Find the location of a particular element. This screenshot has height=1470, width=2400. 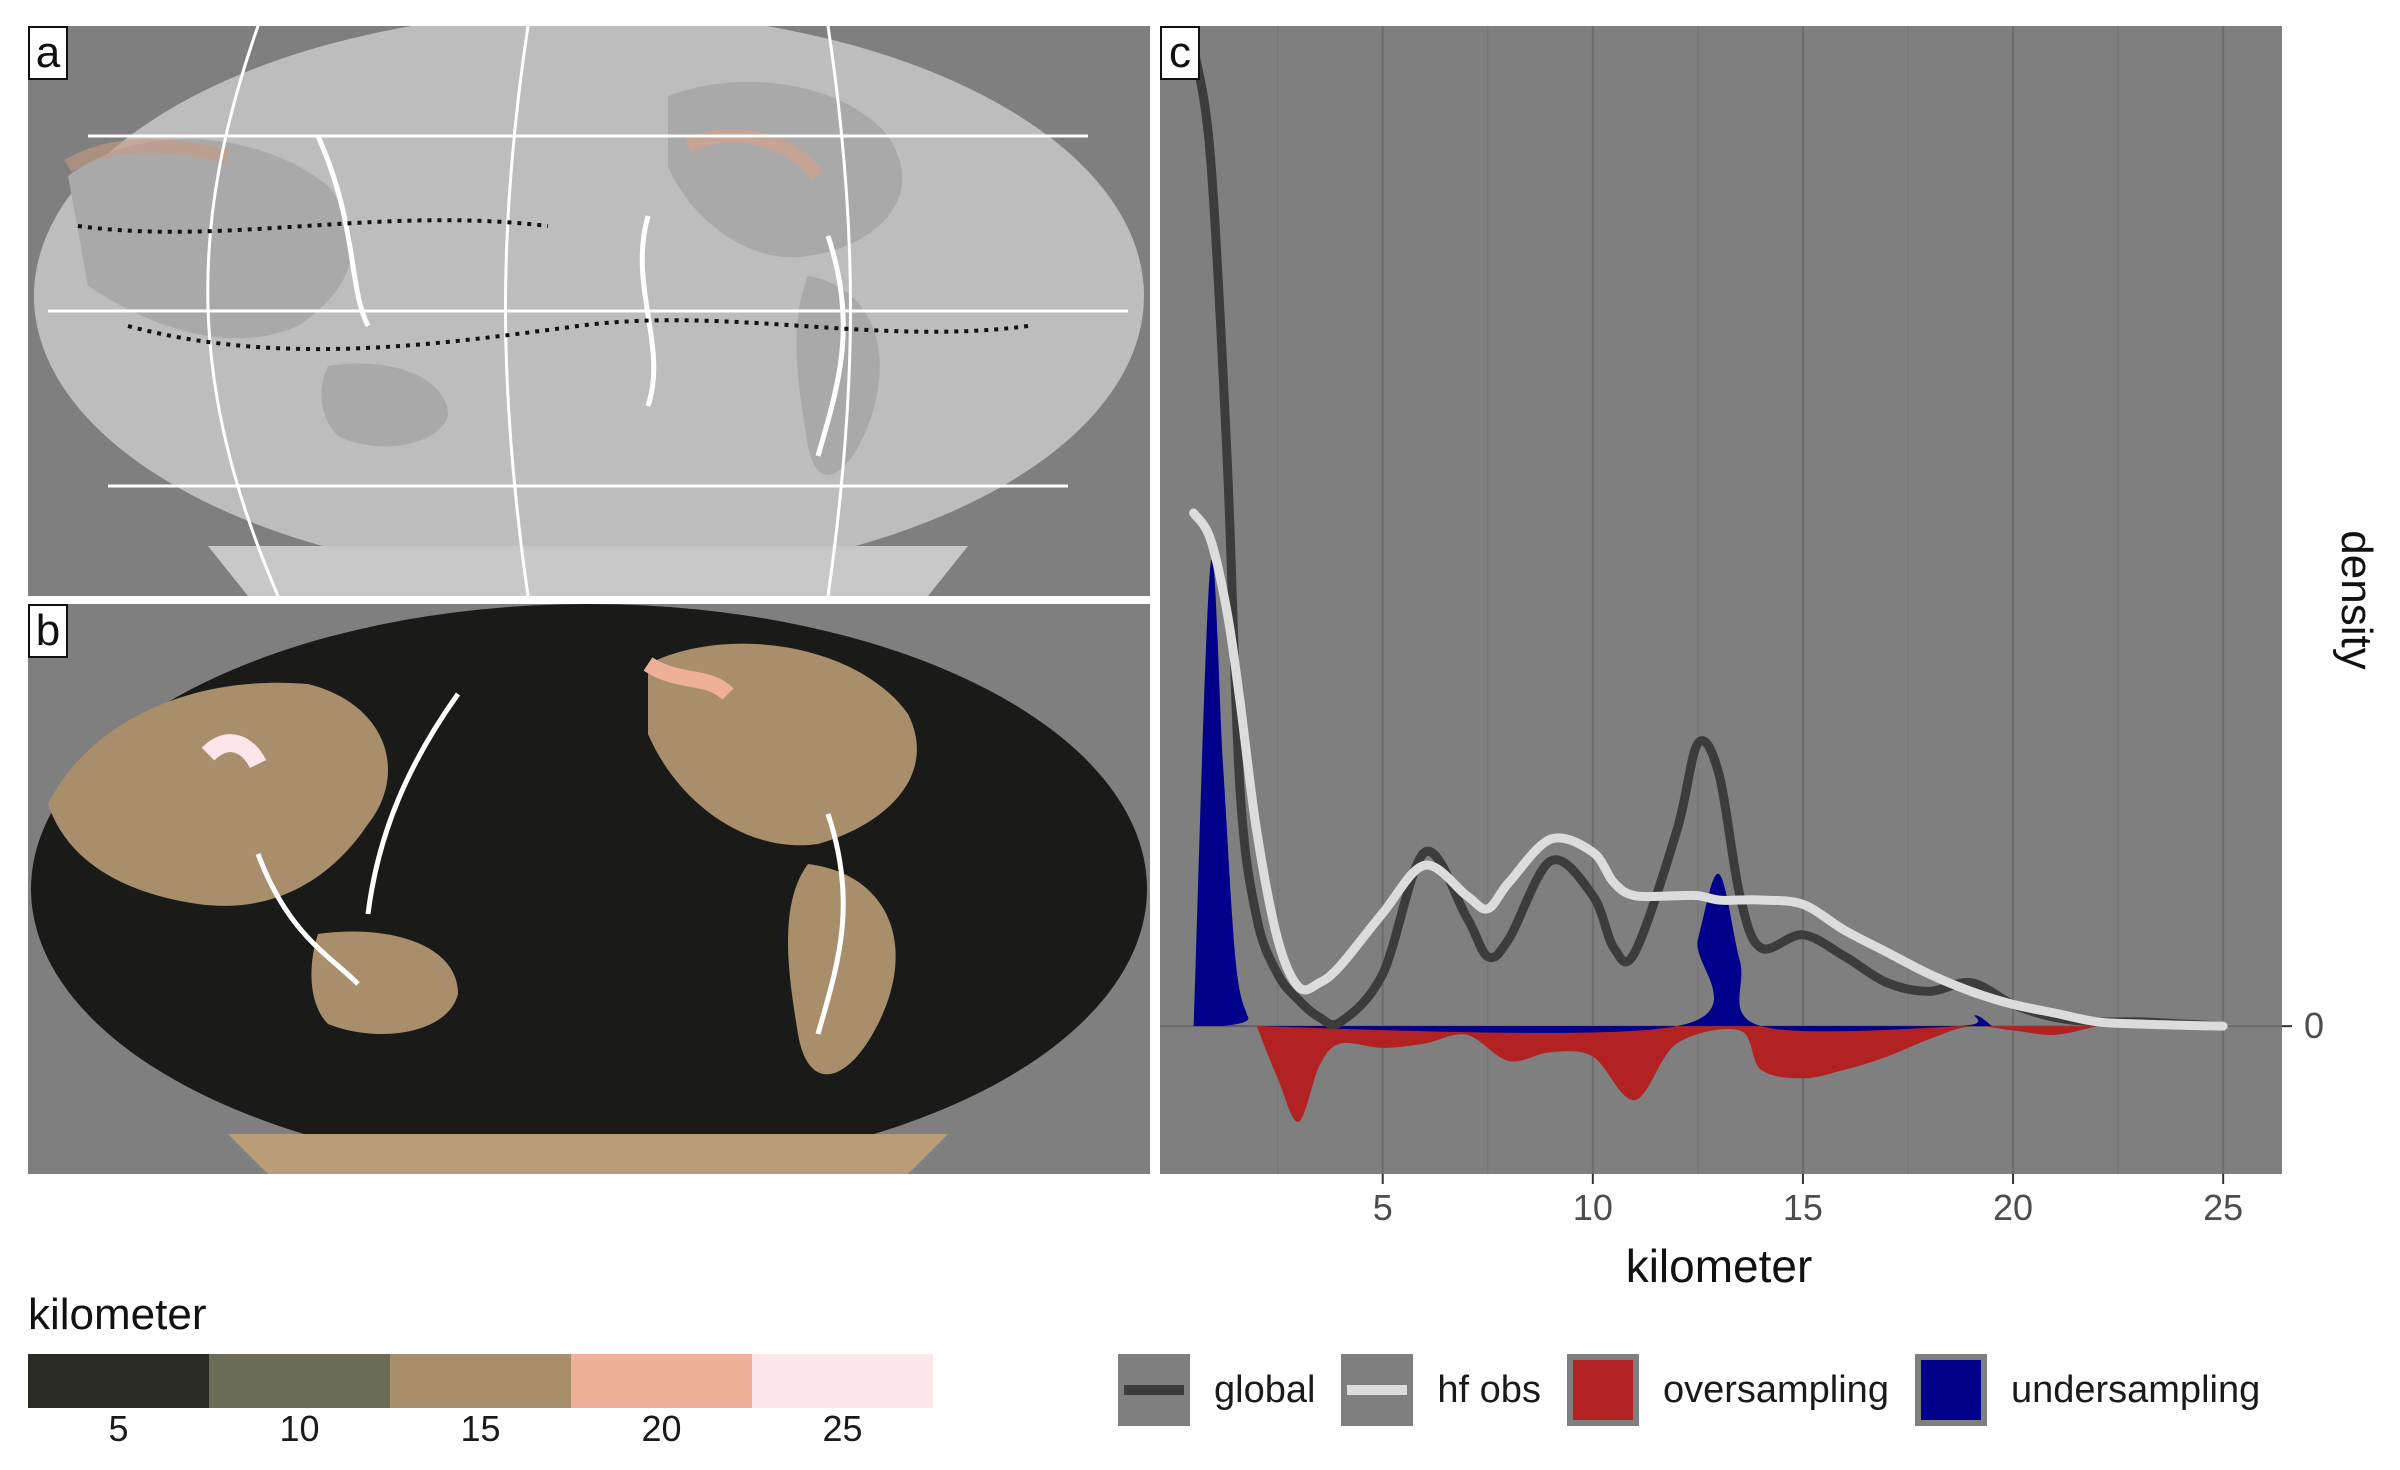

map-legend-title: kilometer is located at coordinates (117, 1314).